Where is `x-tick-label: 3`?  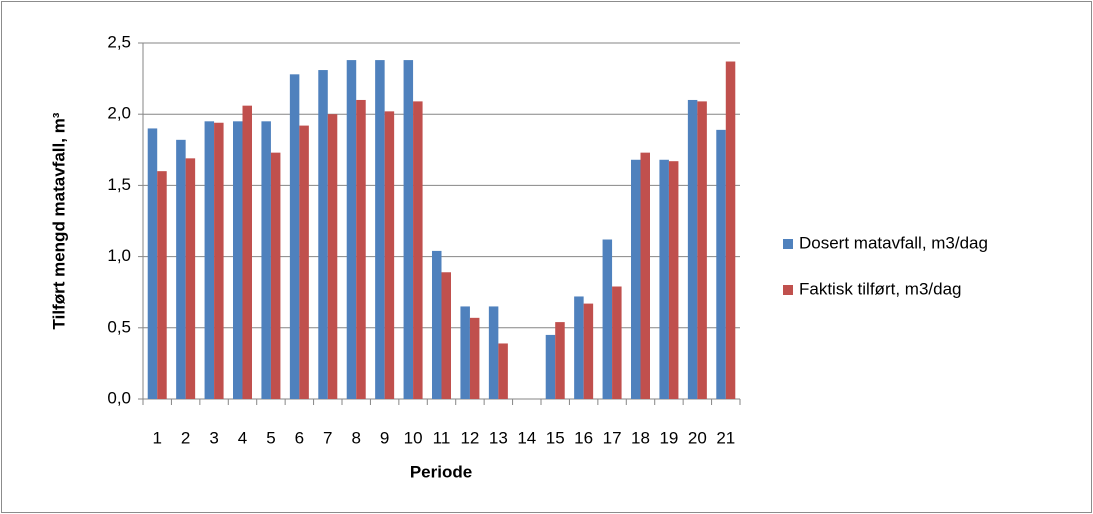
x-tick-label: 3 is located at coordinates (213, 437).